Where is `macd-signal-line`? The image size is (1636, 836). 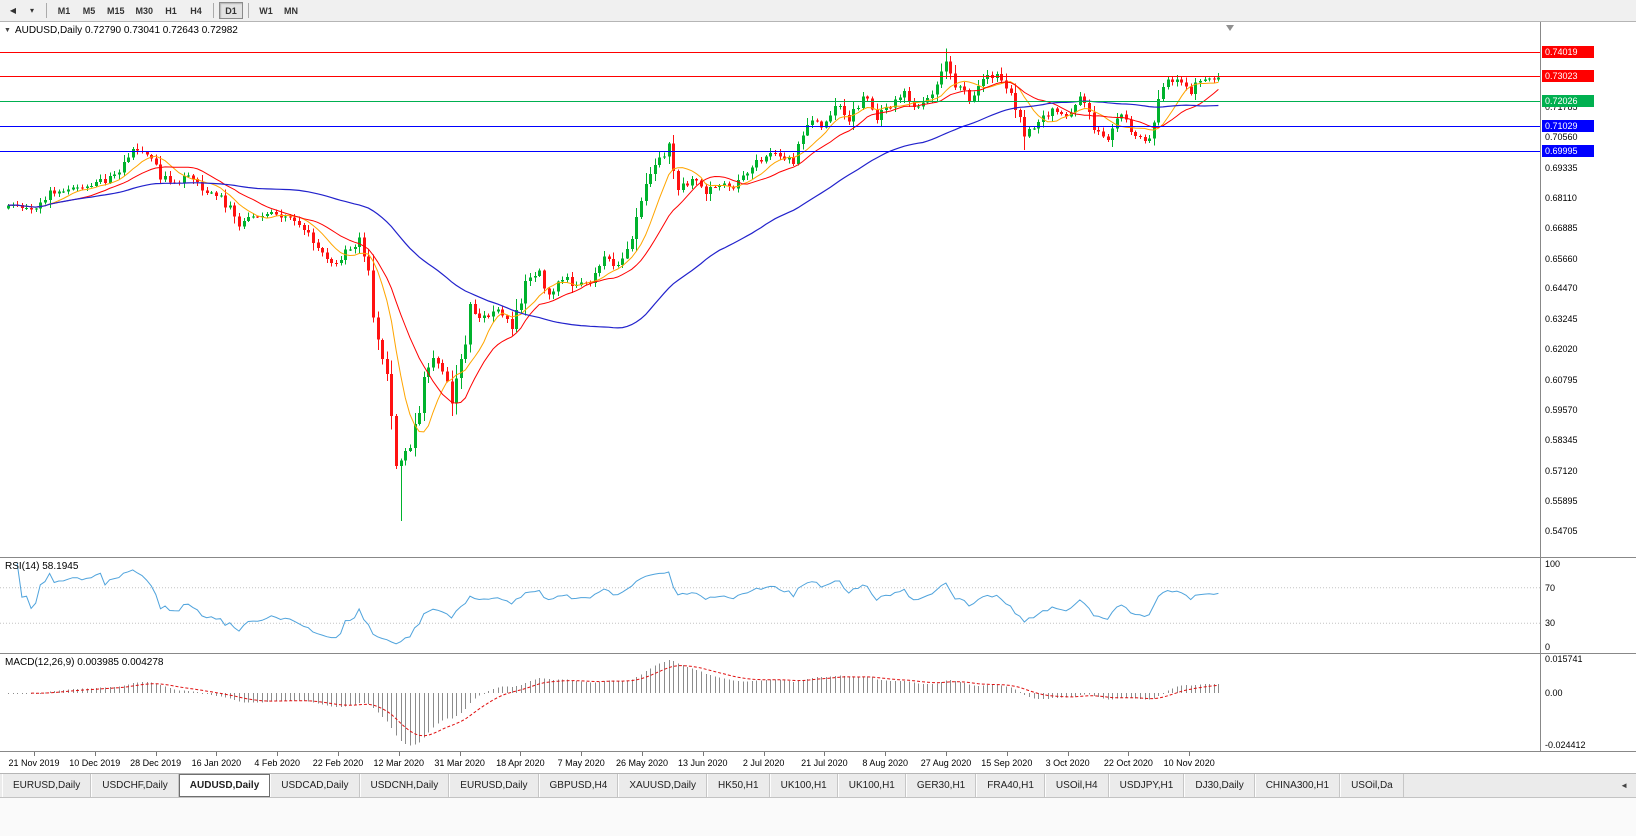
macd-signal-line is located at coordinates (625, 701).